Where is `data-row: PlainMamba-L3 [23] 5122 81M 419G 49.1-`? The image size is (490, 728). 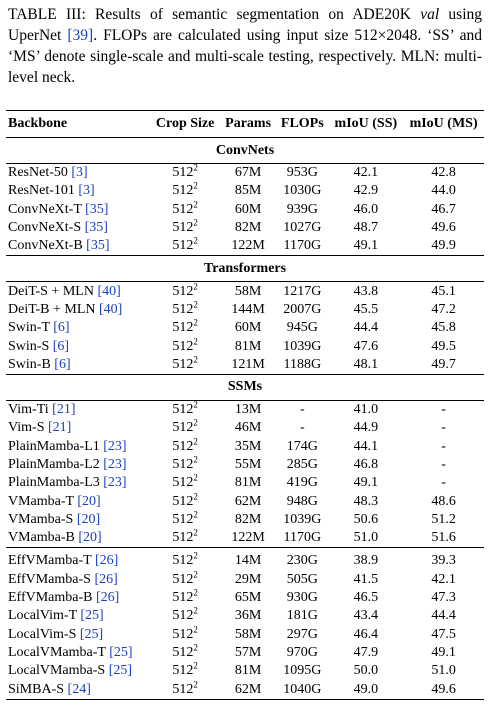
data-row: PlainMamba-L3 [23] 5122 81M 419G 49.1- is located at coordinates (245, 482).